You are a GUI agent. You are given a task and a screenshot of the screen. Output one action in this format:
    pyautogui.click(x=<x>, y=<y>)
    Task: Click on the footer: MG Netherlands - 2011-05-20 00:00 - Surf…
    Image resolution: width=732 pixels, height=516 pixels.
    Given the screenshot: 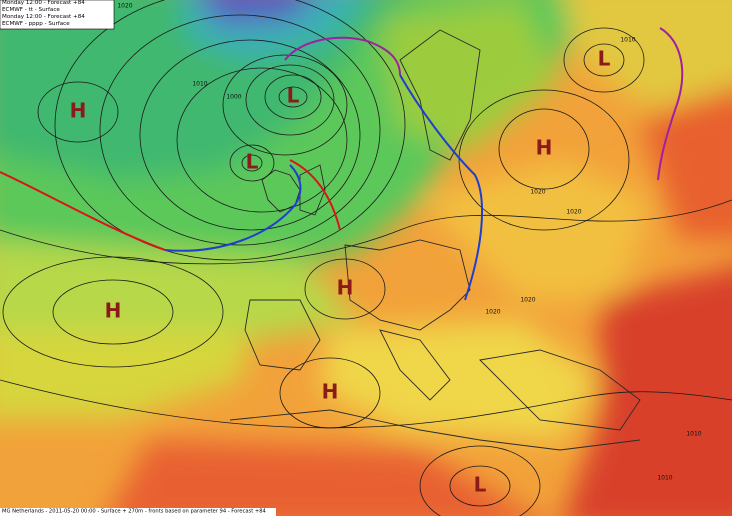 What is the action you would take?
    pyautogui.click(x=134, y=512)
    